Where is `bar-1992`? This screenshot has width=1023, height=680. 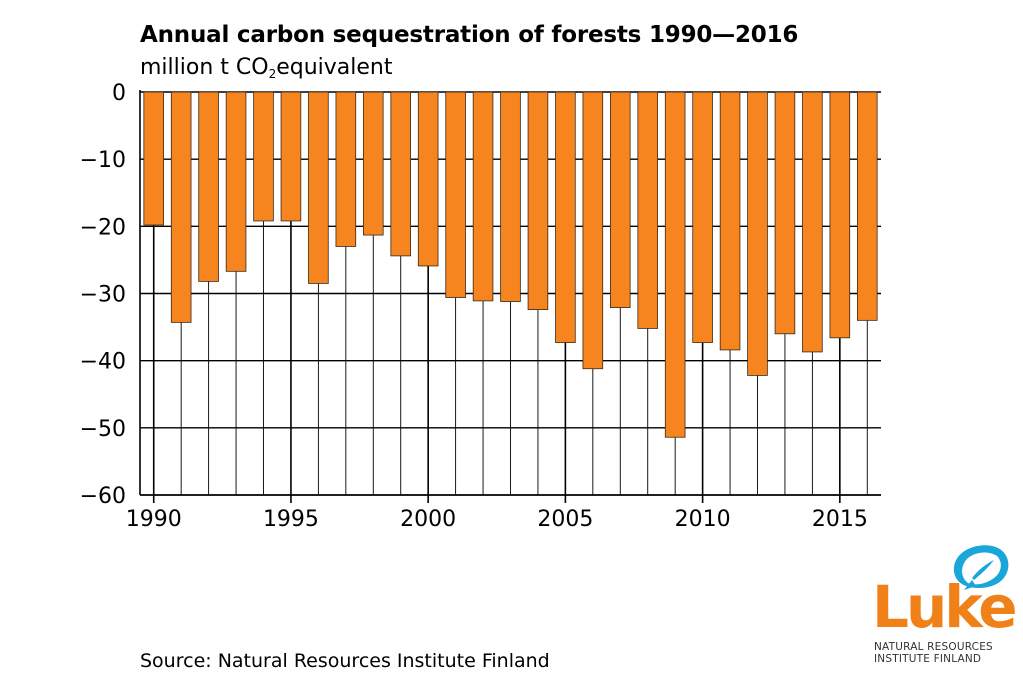 bar-1992 is located at coordinates (208, 186).